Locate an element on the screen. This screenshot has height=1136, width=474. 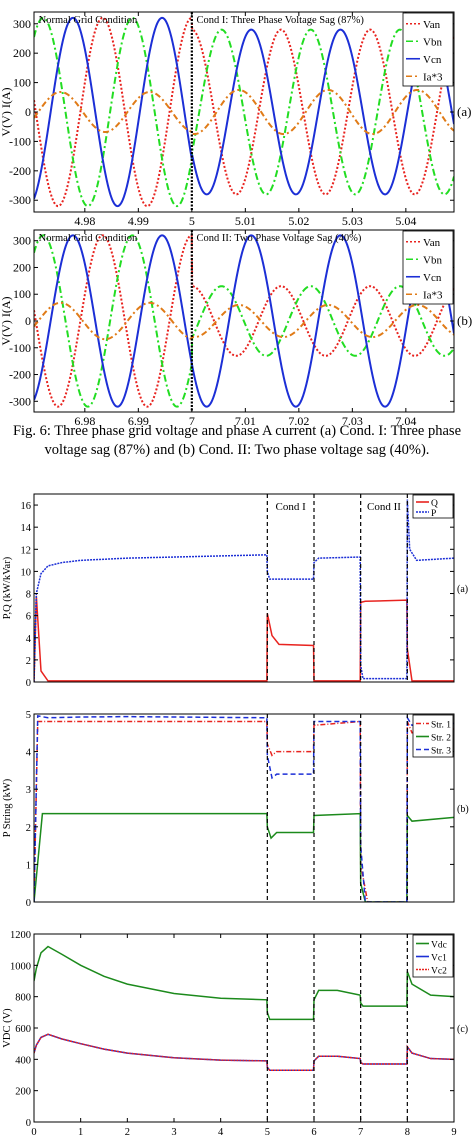
y-tick-label: 400 is located at coordinates (23, 1060).